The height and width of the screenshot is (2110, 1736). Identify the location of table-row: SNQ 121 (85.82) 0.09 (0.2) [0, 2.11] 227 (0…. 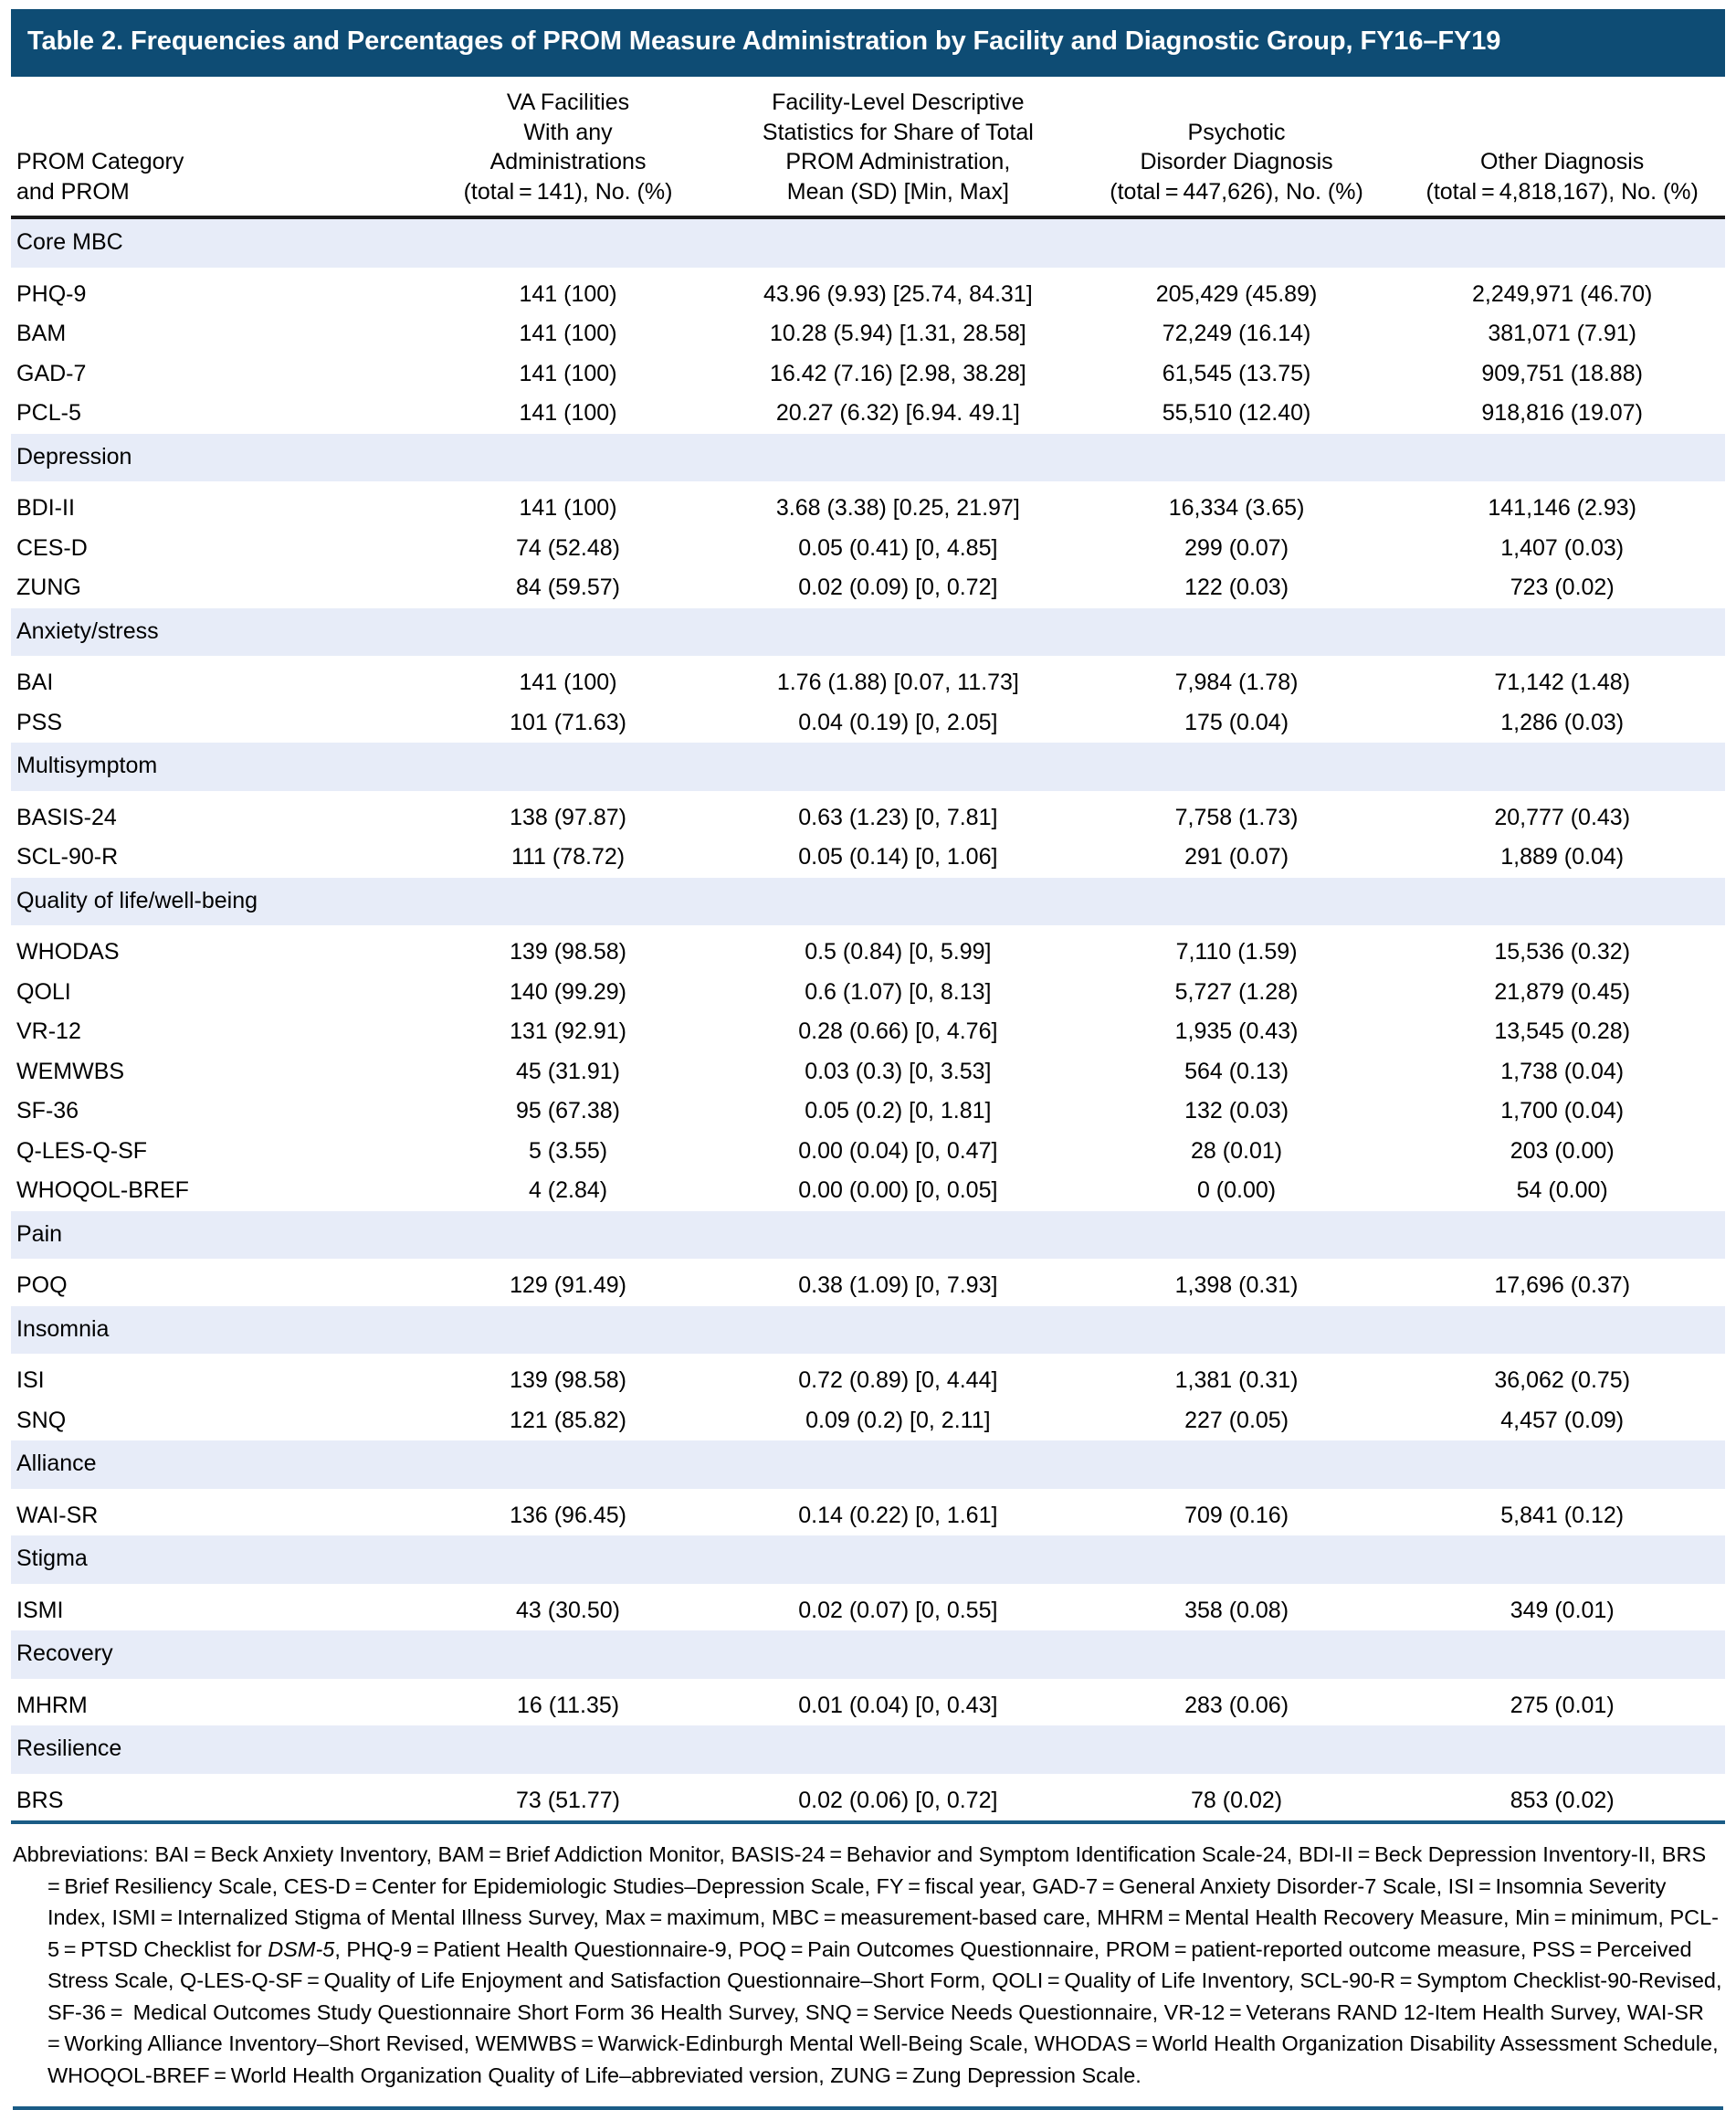
(868, 1421).